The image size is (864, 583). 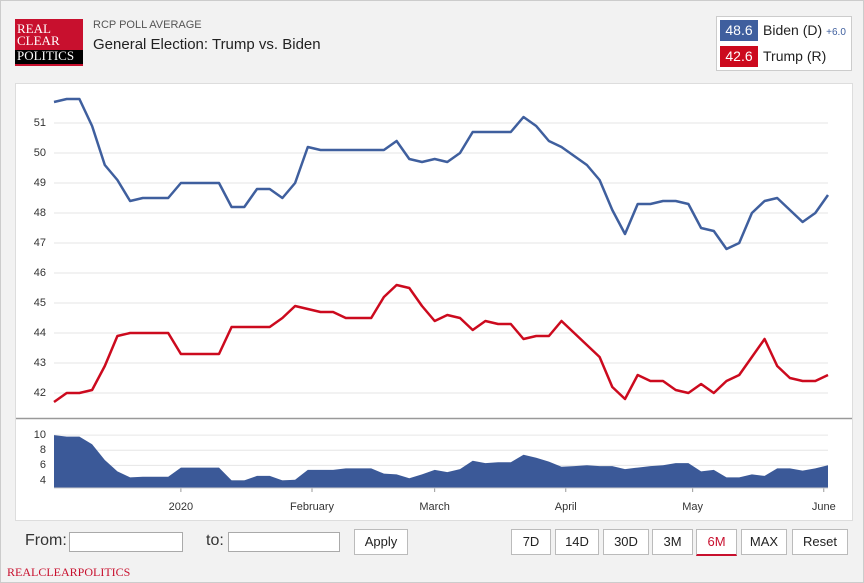 I want to click on x-tick-label: March, so click(x=434, y=507).